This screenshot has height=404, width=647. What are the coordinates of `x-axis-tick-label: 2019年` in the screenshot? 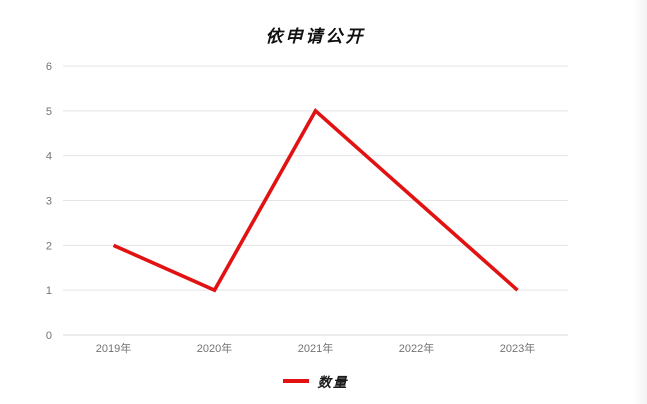 It's located at (113, 348).